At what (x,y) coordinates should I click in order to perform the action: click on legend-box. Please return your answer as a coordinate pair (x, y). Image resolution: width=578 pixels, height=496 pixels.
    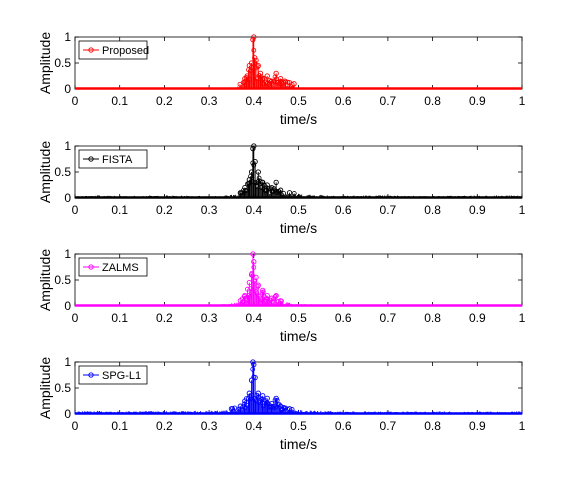
    Looking at the image, I should click on (113, 375).